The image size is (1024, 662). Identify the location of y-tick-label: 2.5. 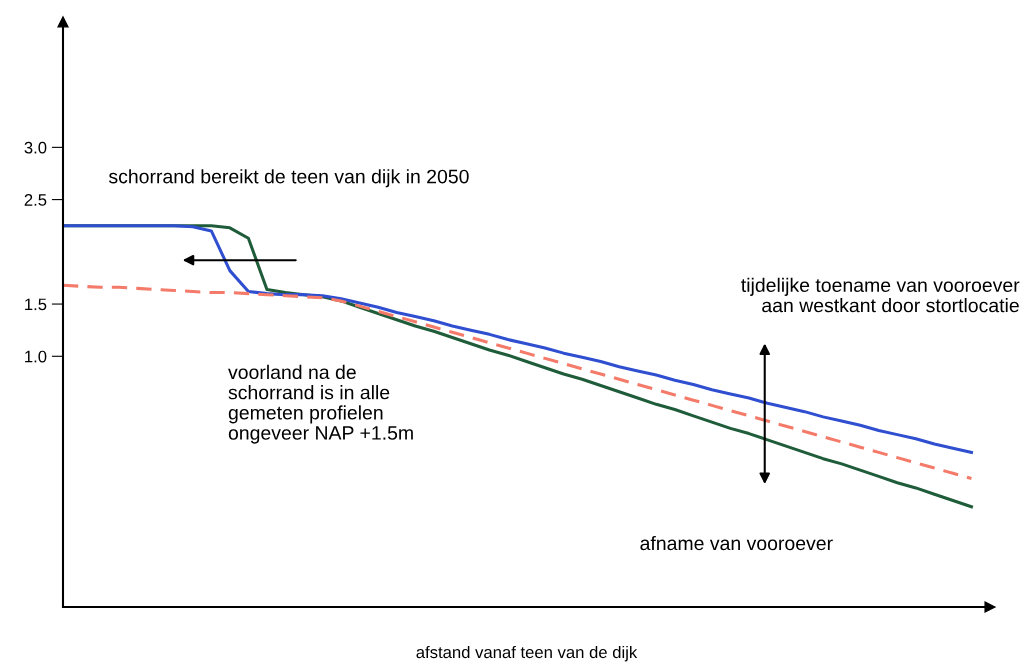
(35, 199).